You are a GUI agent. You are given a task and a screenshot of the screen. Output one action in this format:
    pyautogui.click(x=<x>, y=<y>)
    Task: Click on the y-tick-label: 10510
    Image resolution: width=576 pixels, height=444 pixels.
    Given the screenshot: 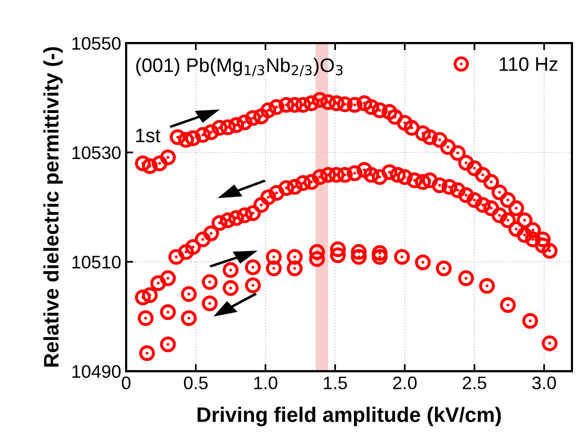 What is the action you would take?
    pyautogui.click(x=96, y=262)
    